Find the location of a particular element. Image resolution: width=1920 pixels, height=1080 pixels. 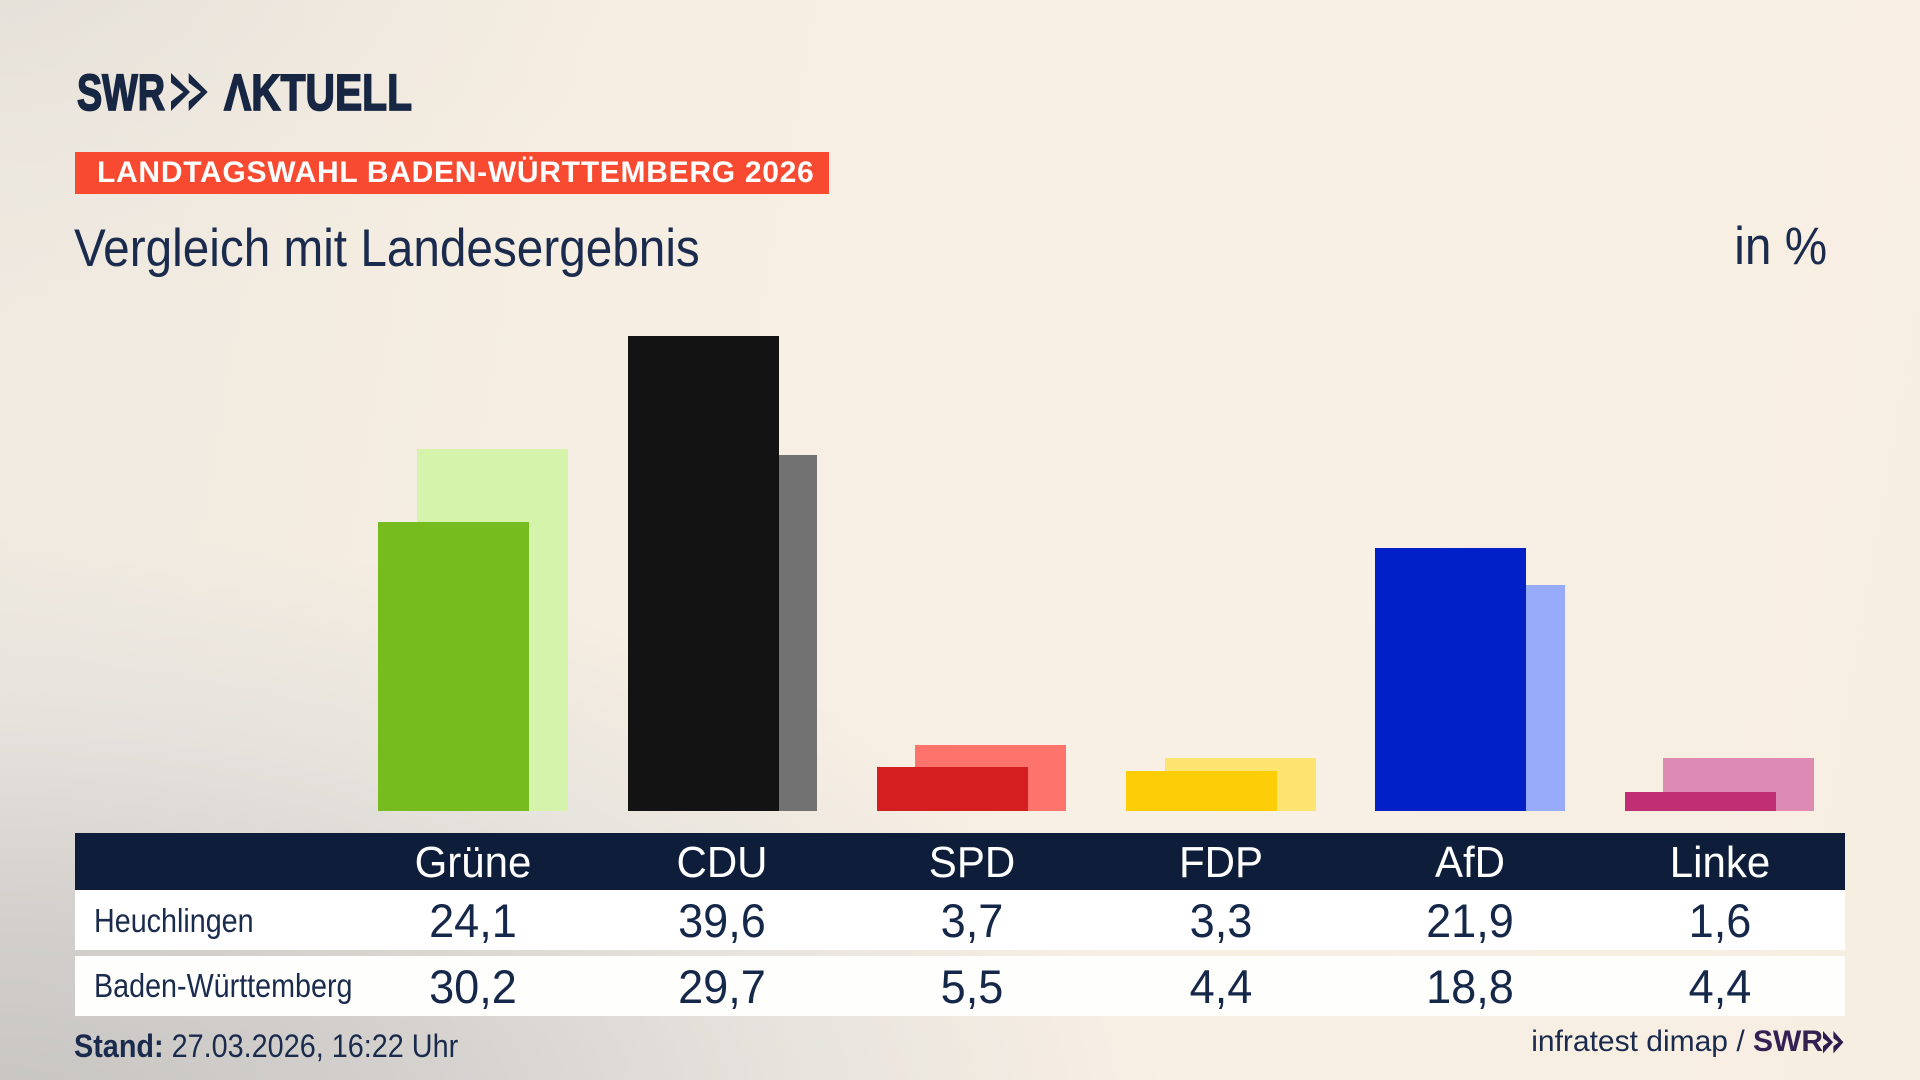

svg-text: SWR is located at coordinates (121, 92).